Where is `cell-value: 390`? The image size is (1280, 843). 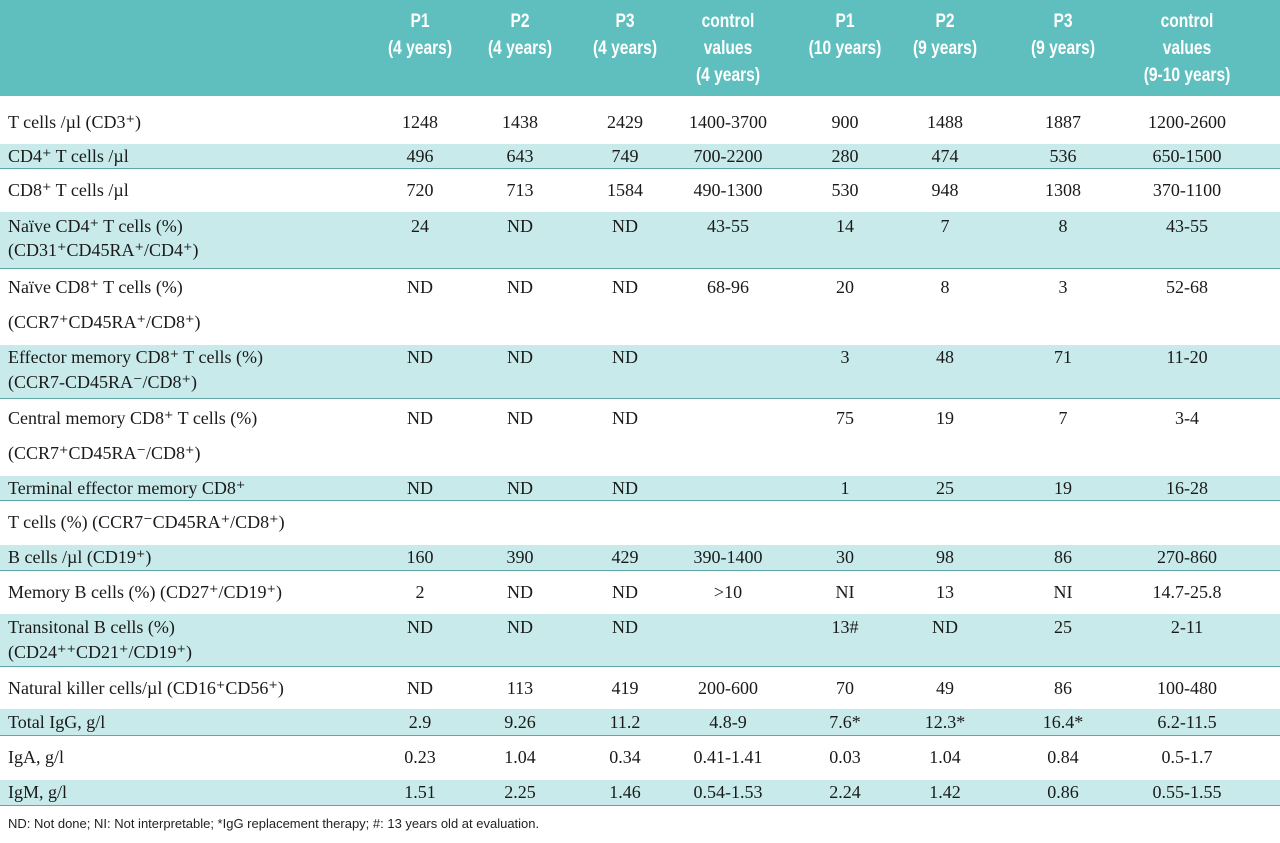 cell-value: 390 is located at coordinates (520, 557).